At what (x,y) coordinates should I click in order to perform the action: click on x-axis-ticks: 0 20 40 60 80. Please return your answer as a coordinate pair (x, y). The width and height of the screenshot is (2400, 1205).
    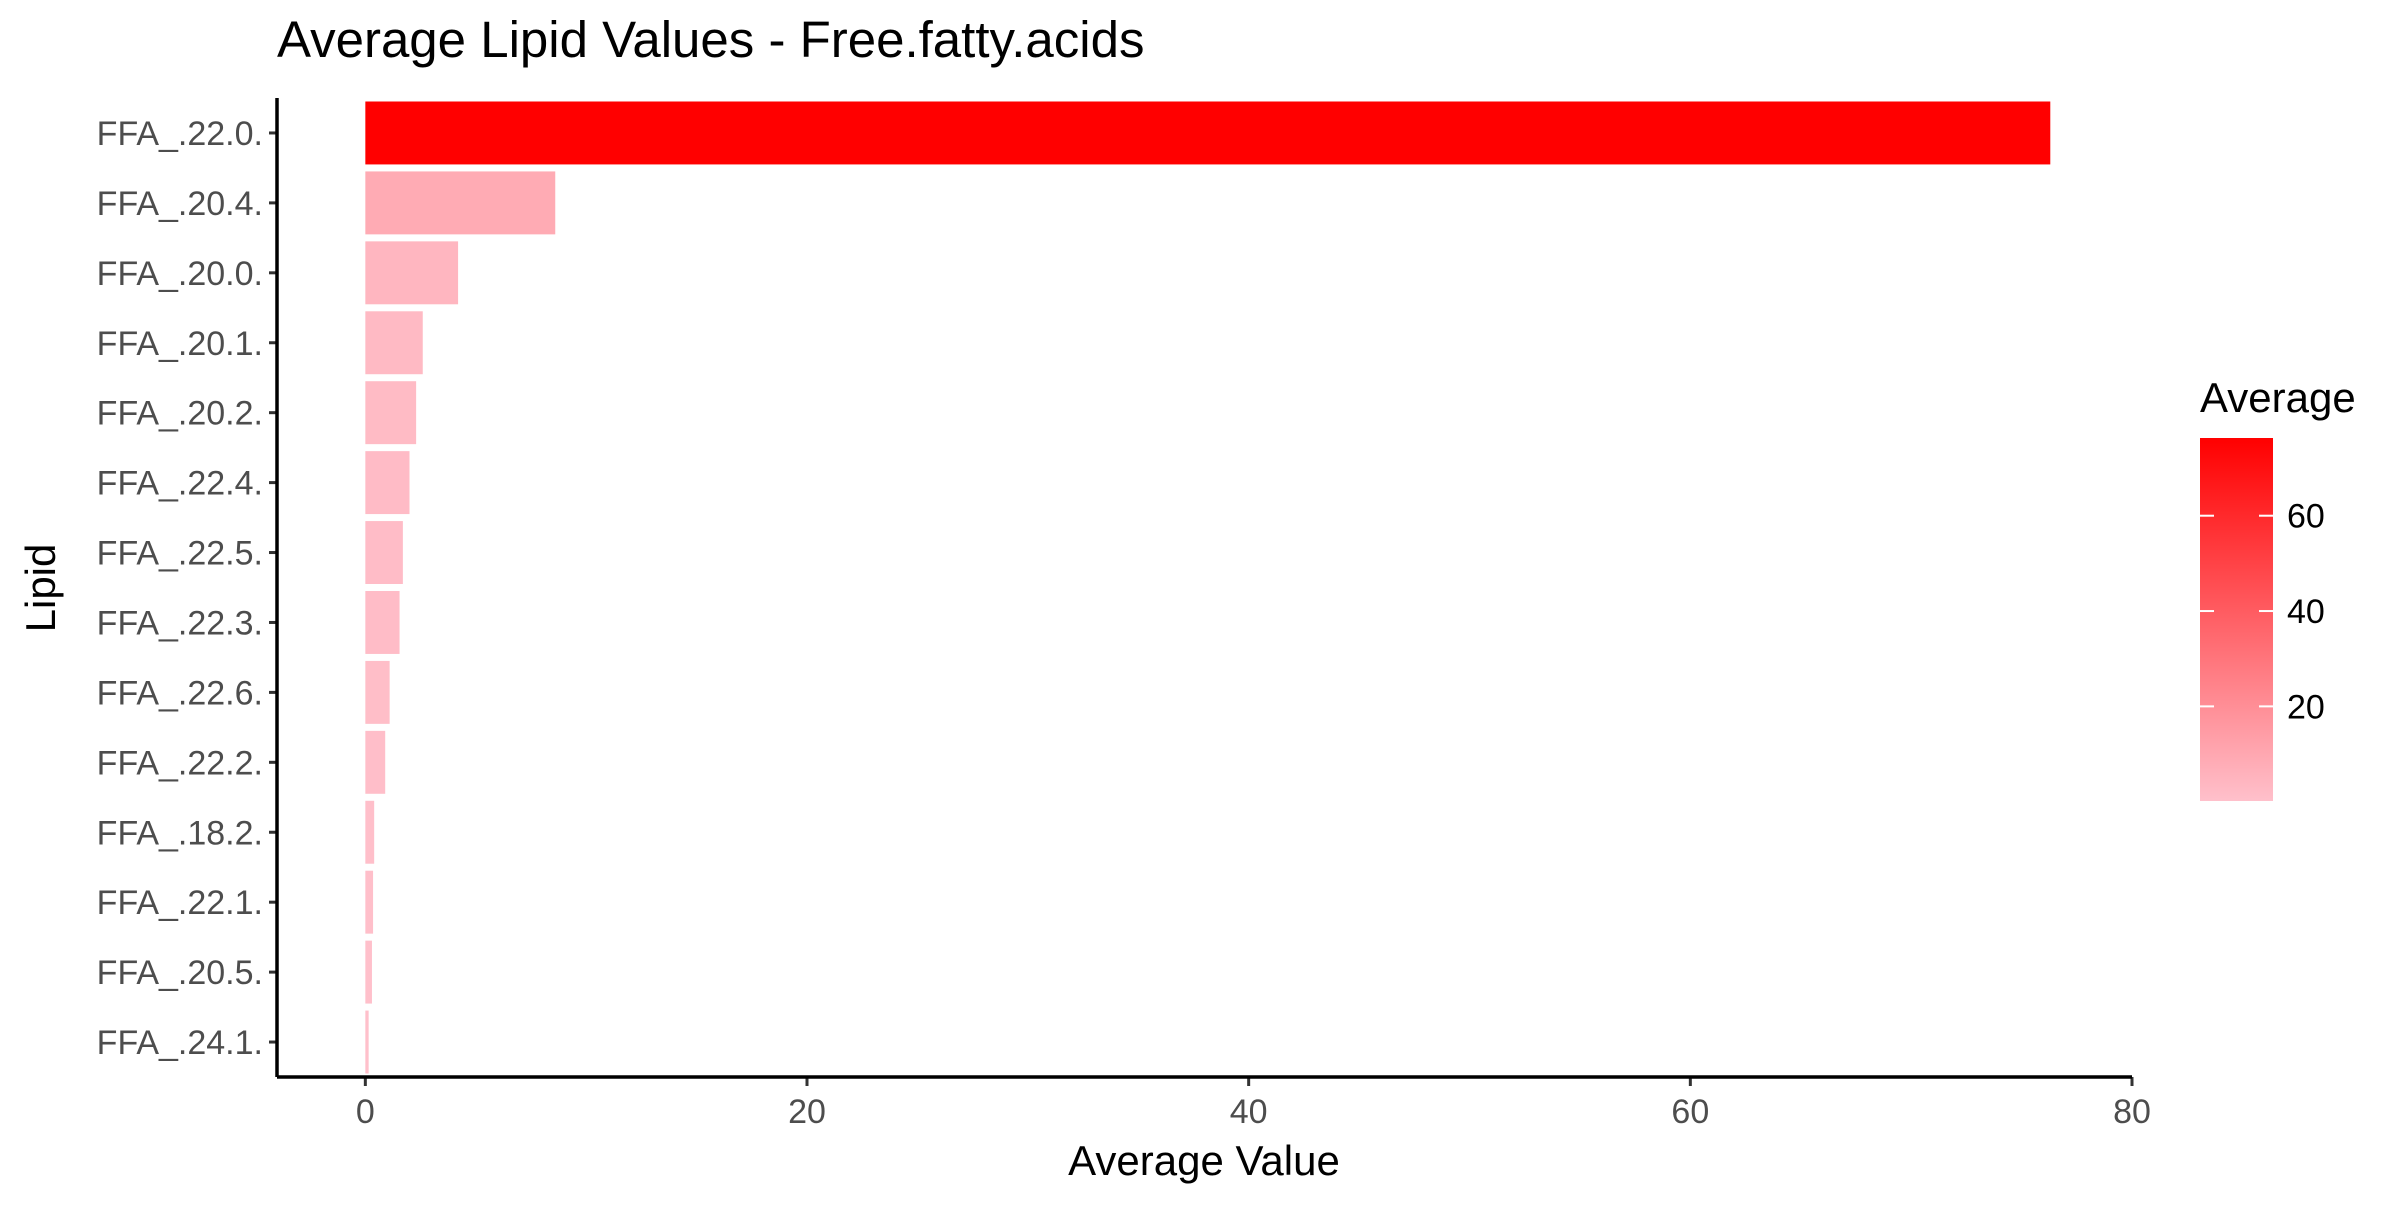
    Looking at the image, I should click on (1253, 1104).